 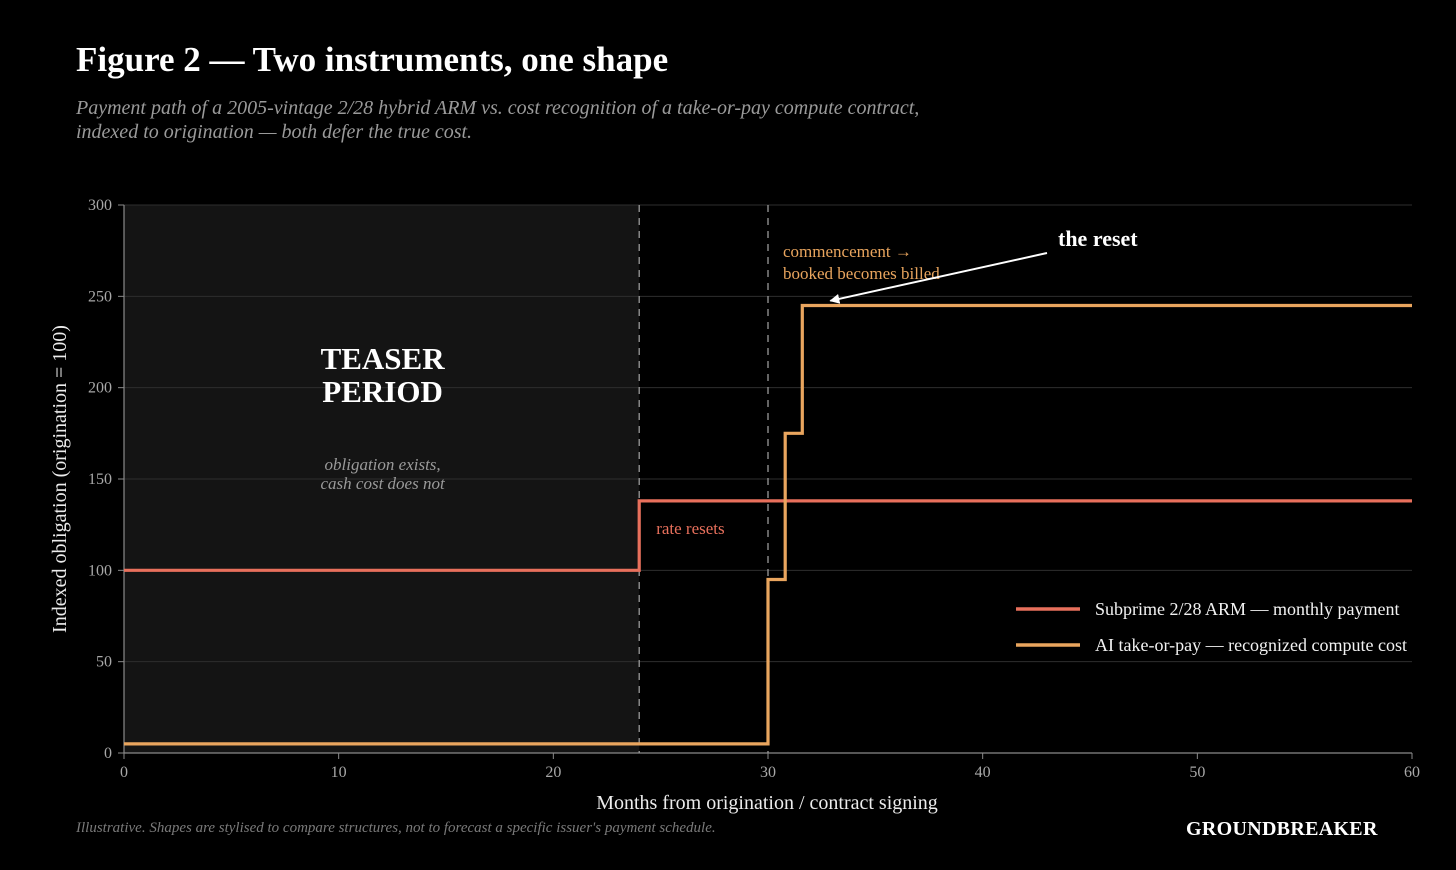 I want to click on y-tick-label-100: 100, so click(x=100, y=570).